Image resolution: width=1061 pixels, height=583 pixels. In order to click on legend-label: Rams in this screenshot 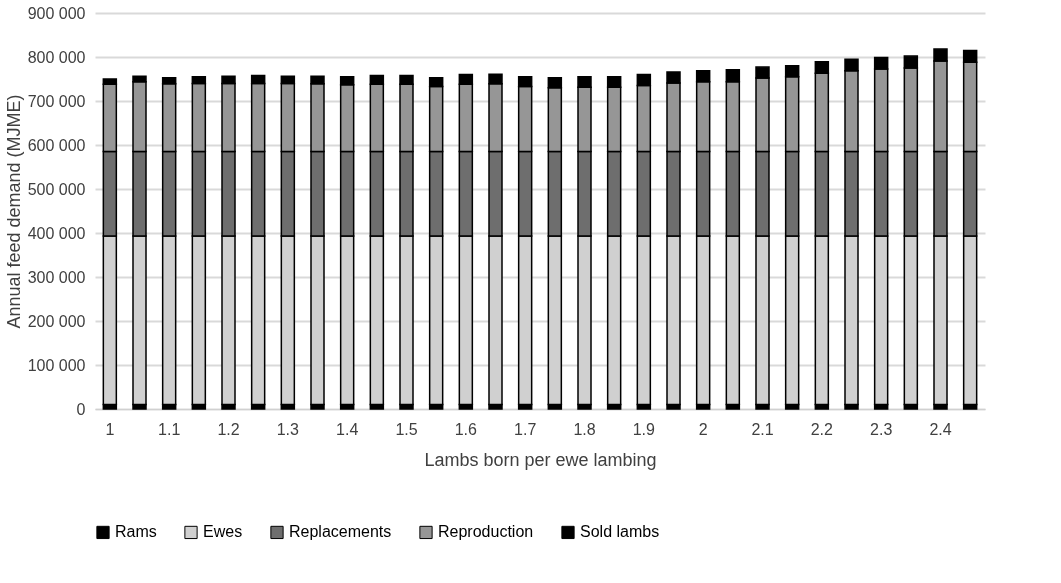, I will do `click(136, 532)`.